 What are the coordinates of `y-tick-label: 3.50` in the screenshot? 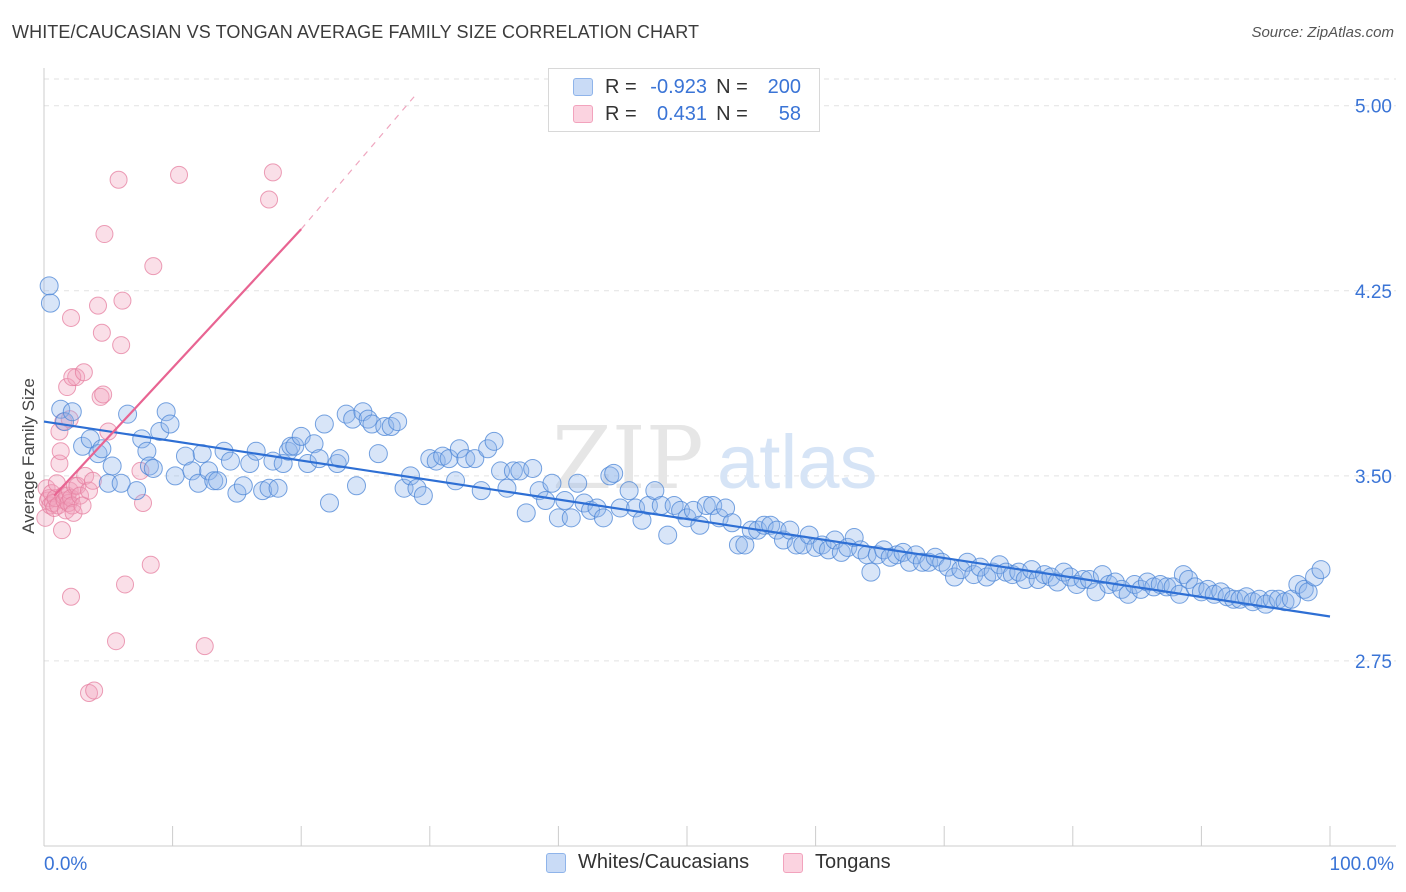 It's located at (1373, 477).